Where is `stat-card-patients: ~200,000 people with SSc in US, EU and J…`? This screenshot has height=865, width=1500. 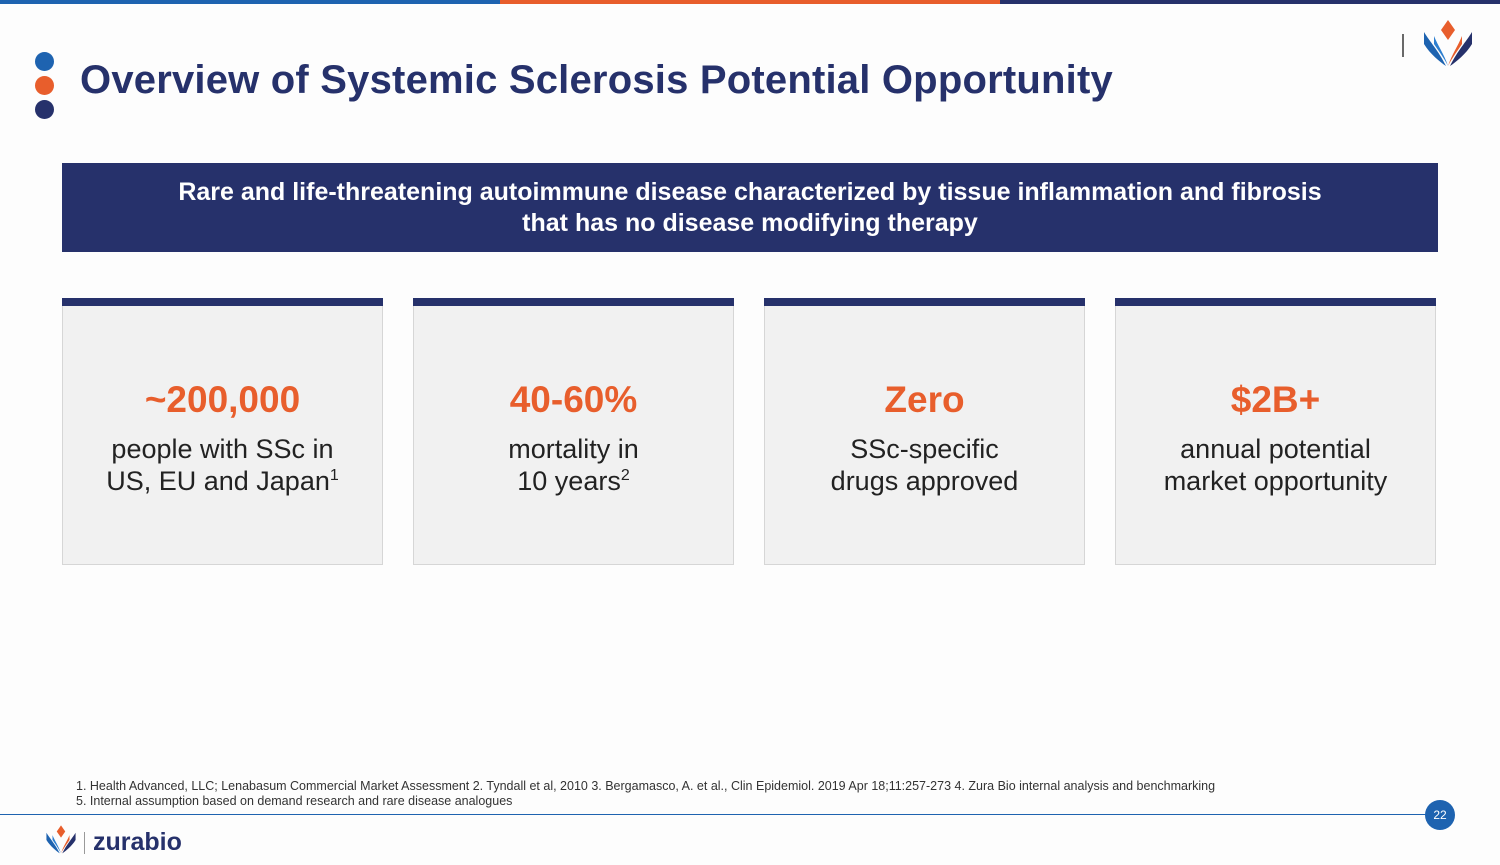
stat-card-patients: ~200,000 people with SSc in US, EU and J… is located at coordinates (222, 431).